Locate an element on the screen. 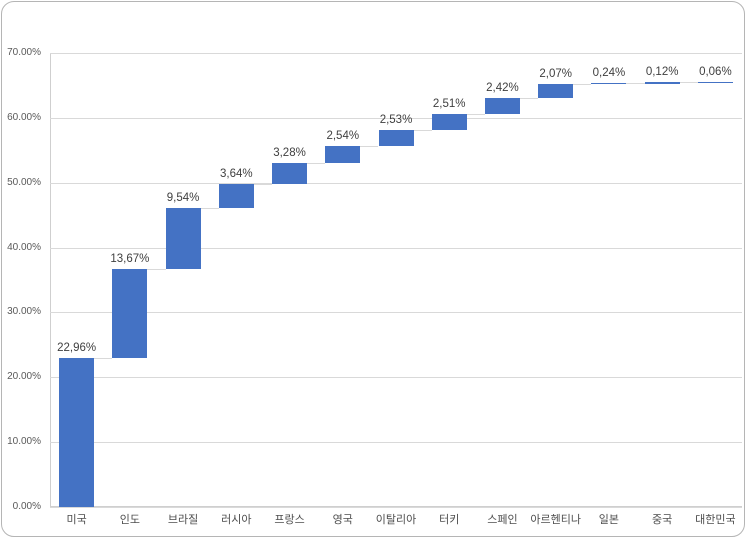  x-axis-category-label: 미국 is located at coordinates (76, 520).